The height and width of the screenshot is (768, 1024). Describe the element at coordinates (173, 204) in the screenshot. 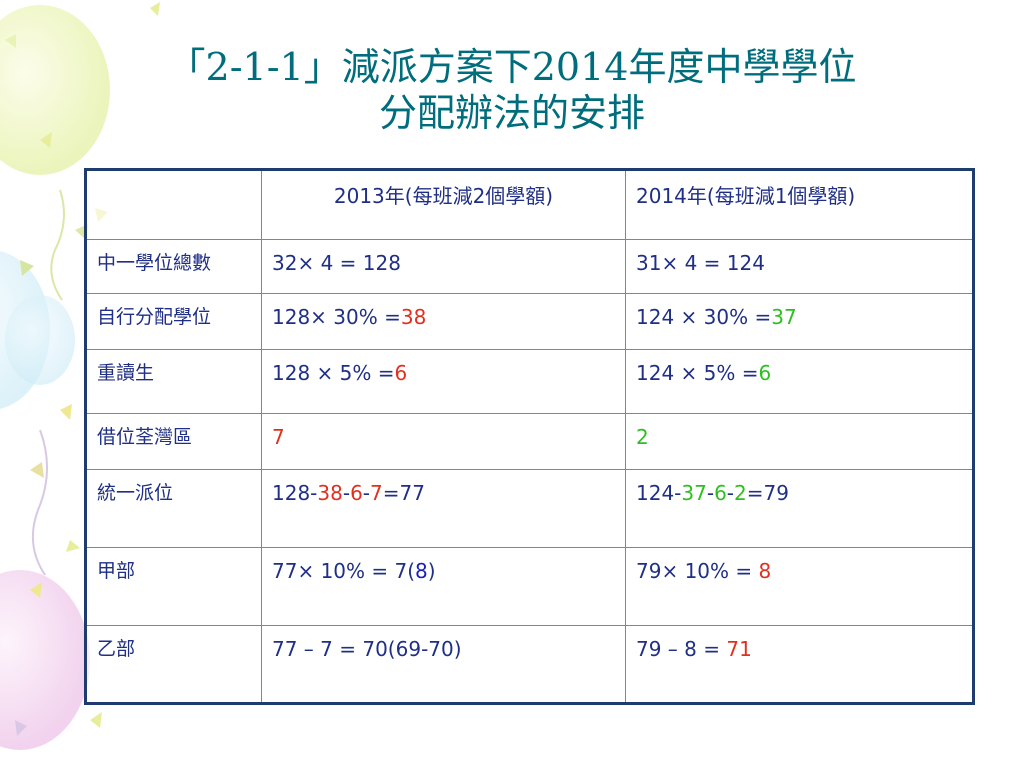

I see `header-cell-blank` at that location.